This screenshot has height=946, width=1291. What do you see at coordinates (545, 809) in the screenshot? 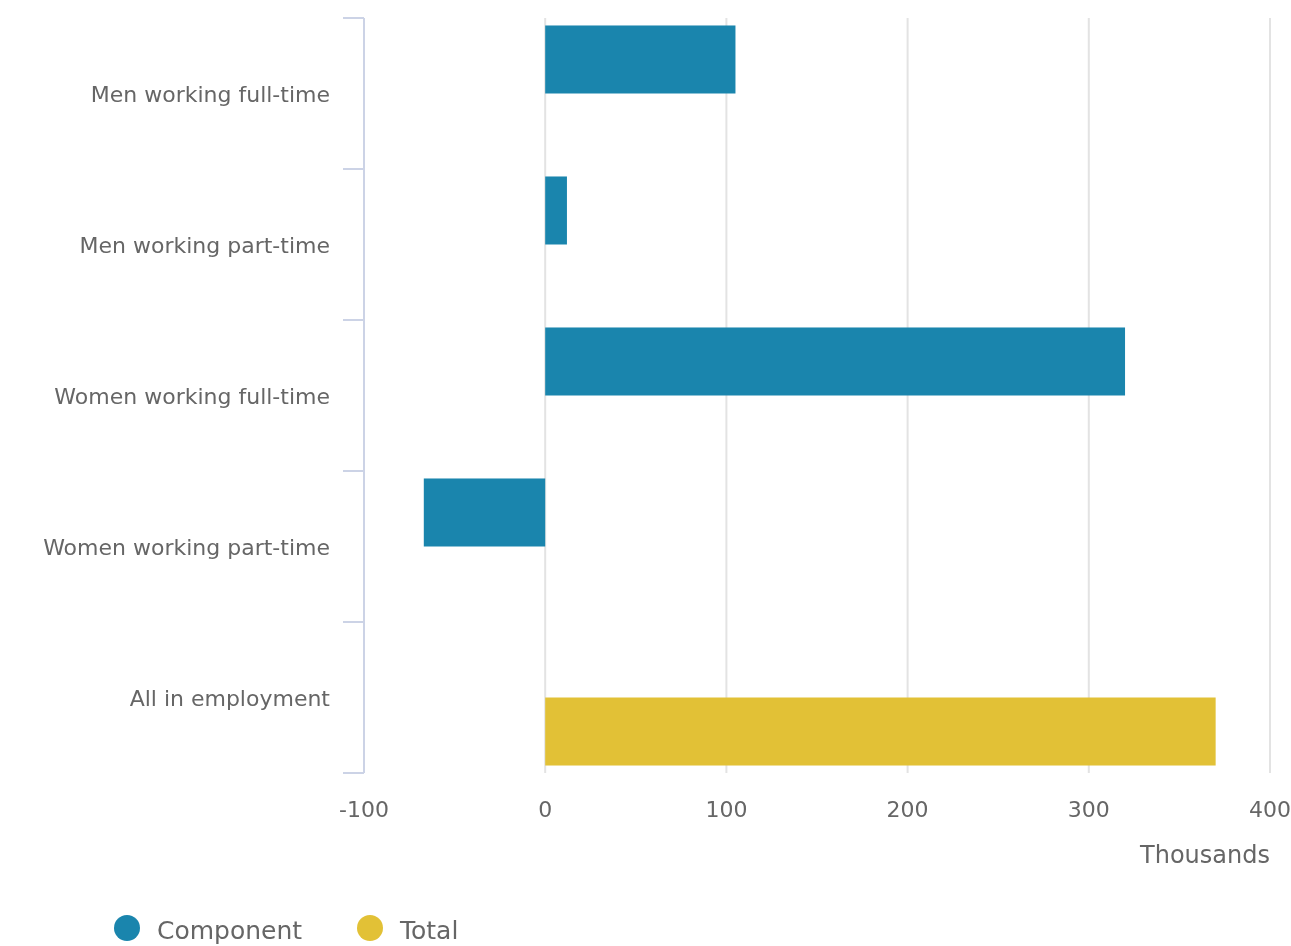
I see `x-tick-label: 0` at bounding box center [545, 809].